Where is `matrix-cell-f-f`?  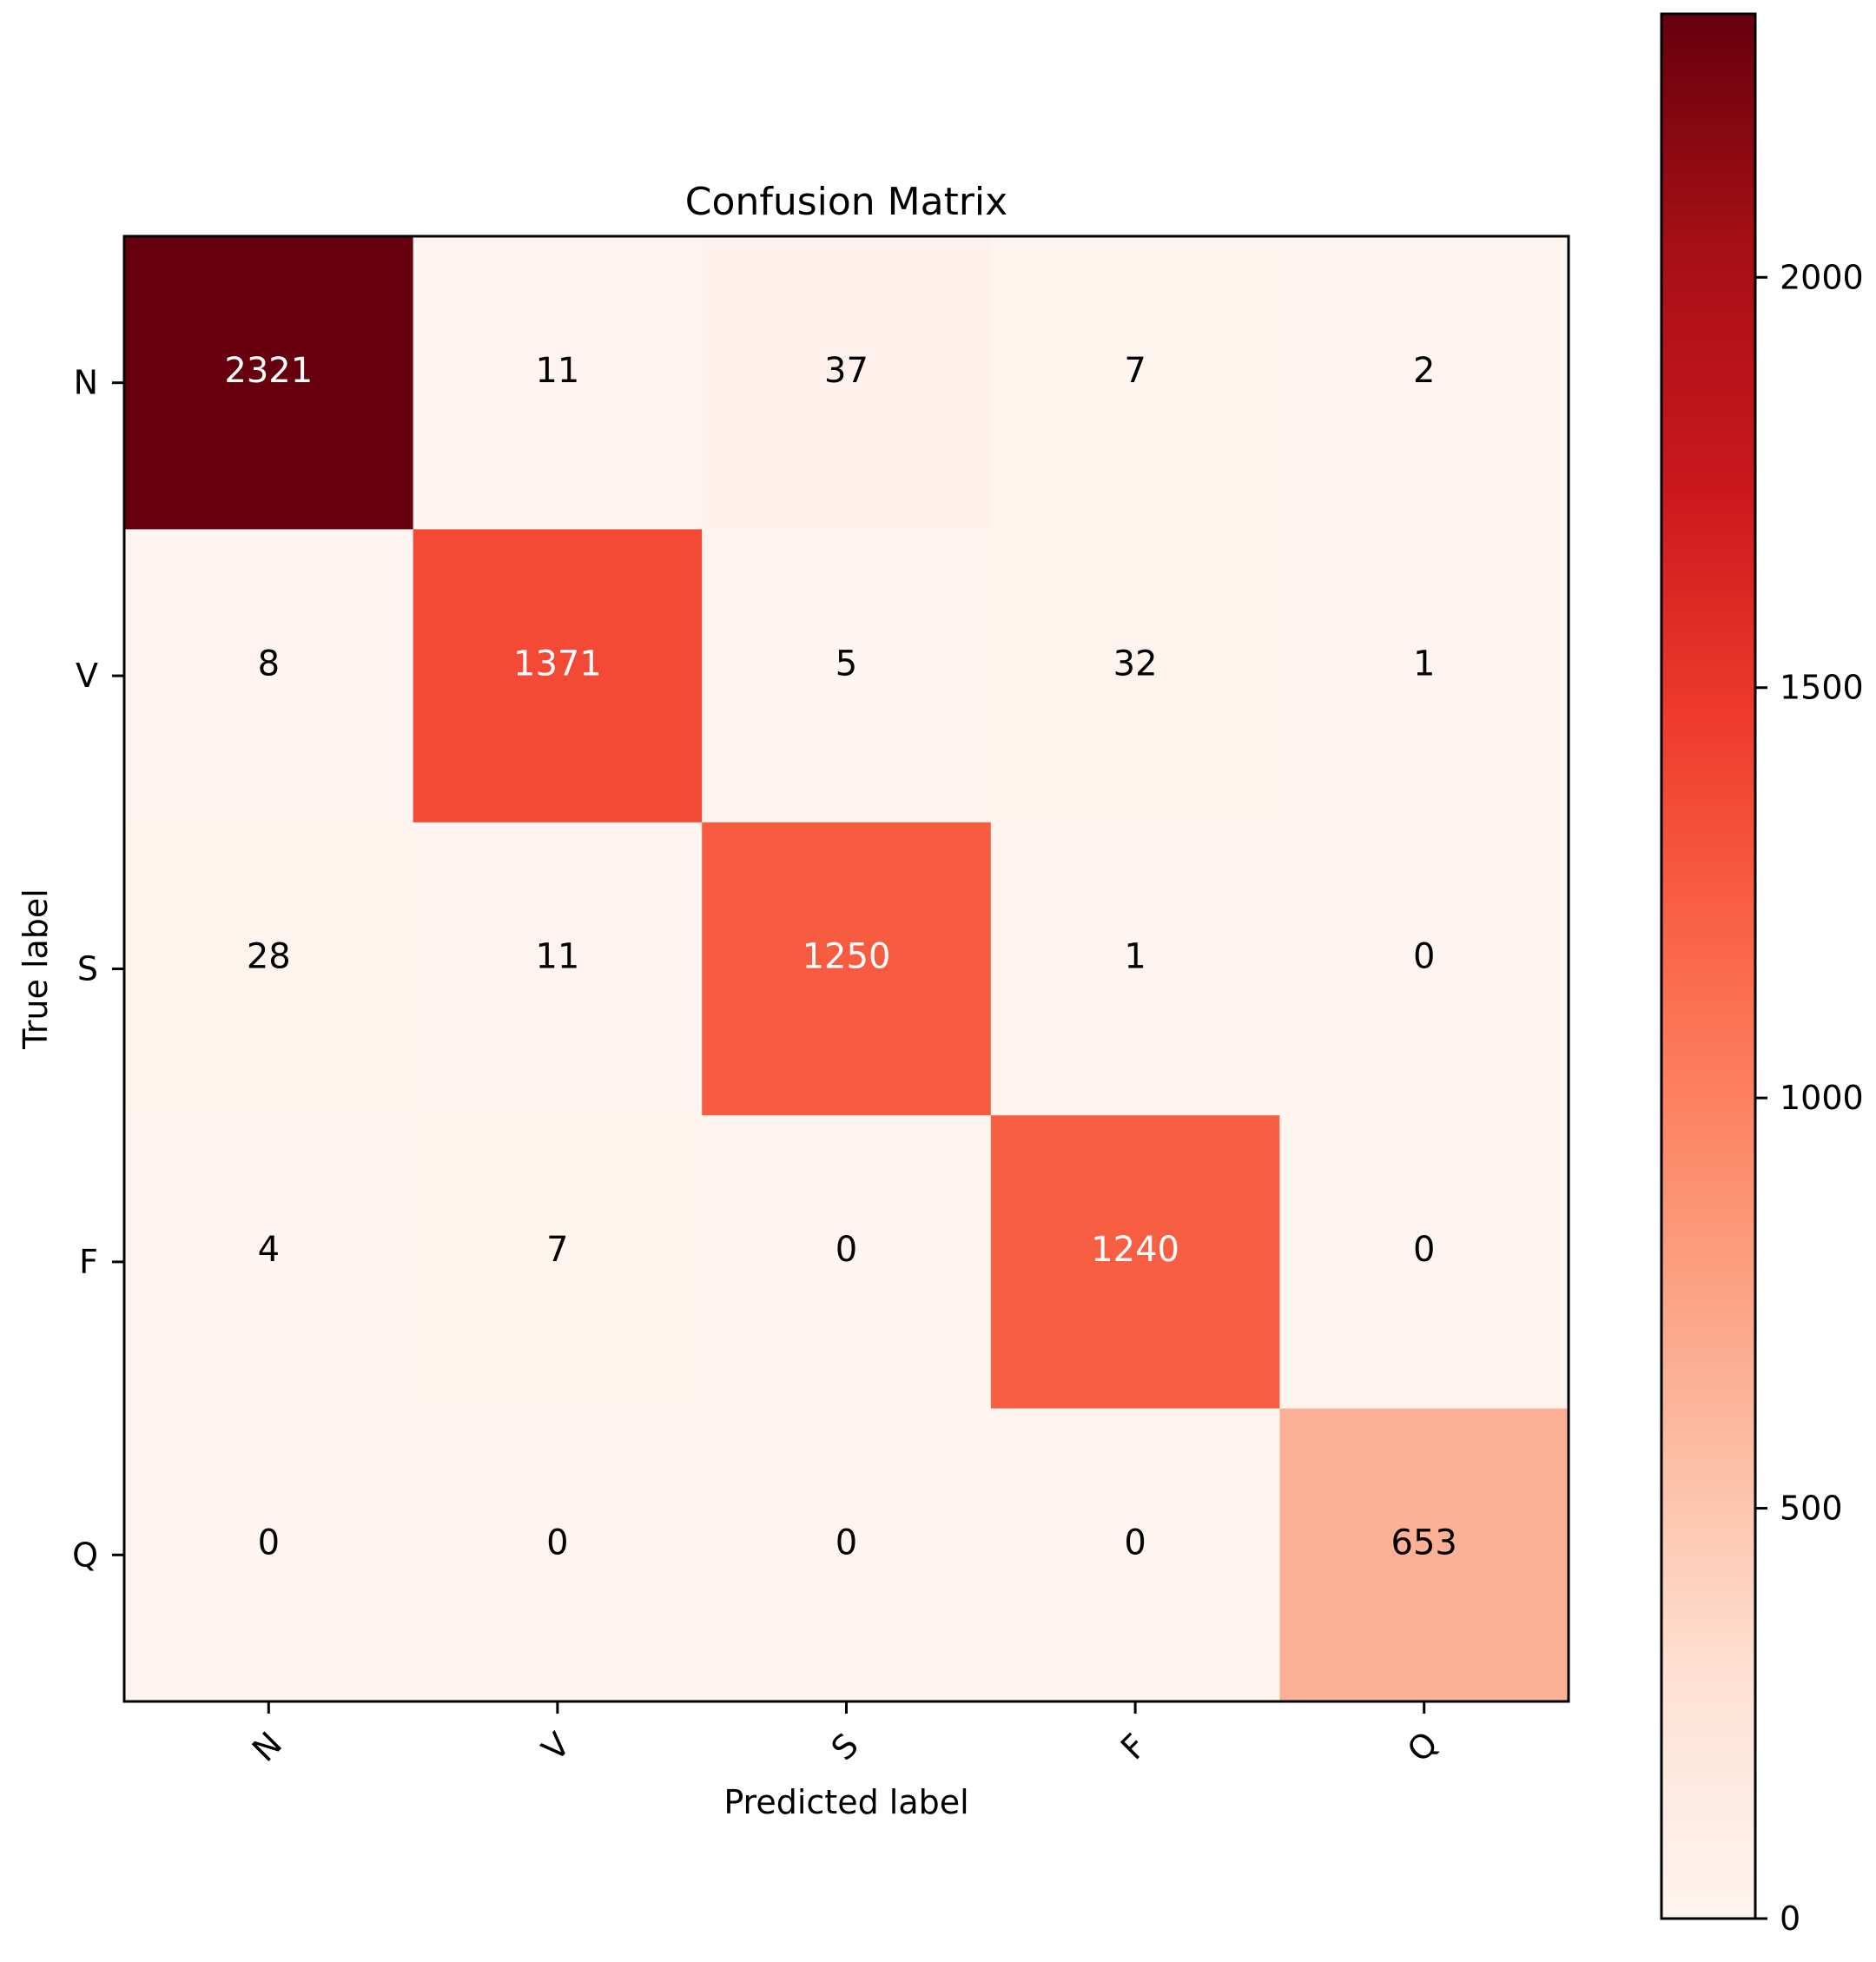
matrix-cell-f-f is located at coordinates (1135, 1263).